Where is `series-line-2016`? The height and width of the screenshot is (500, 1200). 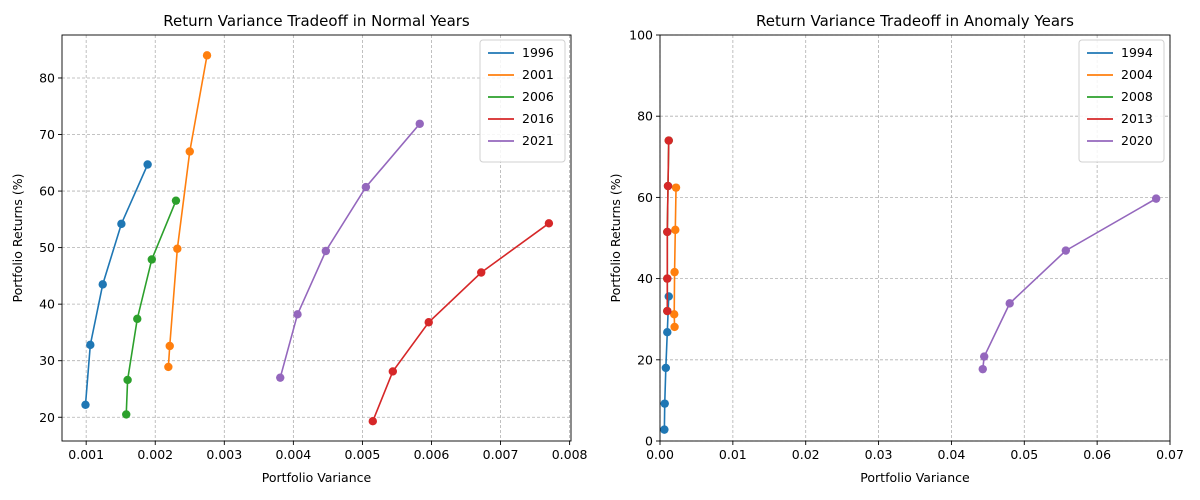
series-line-2016 is located at coordinates (461, 322).